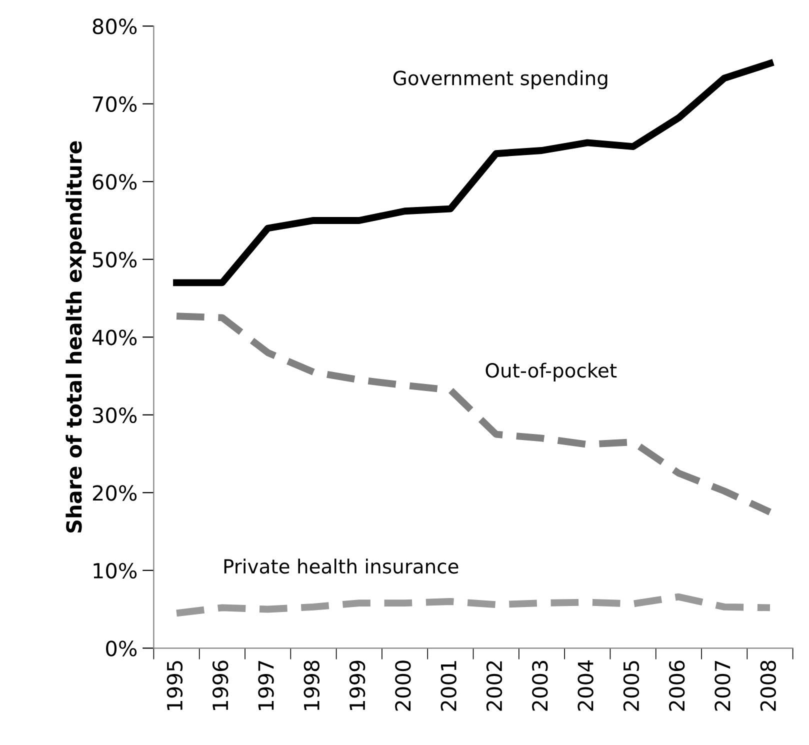 Image resolution: width=809 pixels, height=745 pixels. What do you see at coordinates (448, 686) in the screenshot?
I see `x-tick-label: 2001` at bounding box center [448, 686].